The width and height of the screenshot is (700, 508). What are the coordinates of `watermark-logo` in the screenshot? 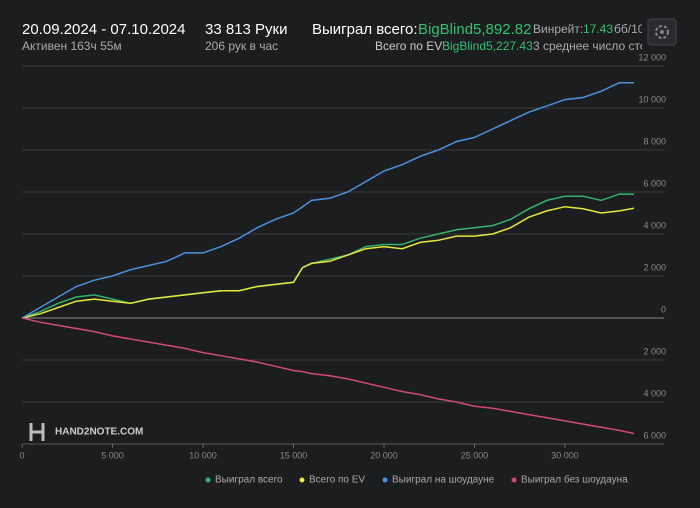 It's located at (37, 432).